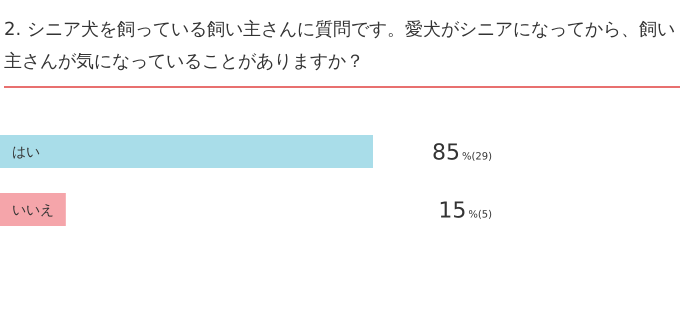  Describe the element at coordinates (465, 211) in the screenshot. I see `data-label: 15%(5)` at that location.